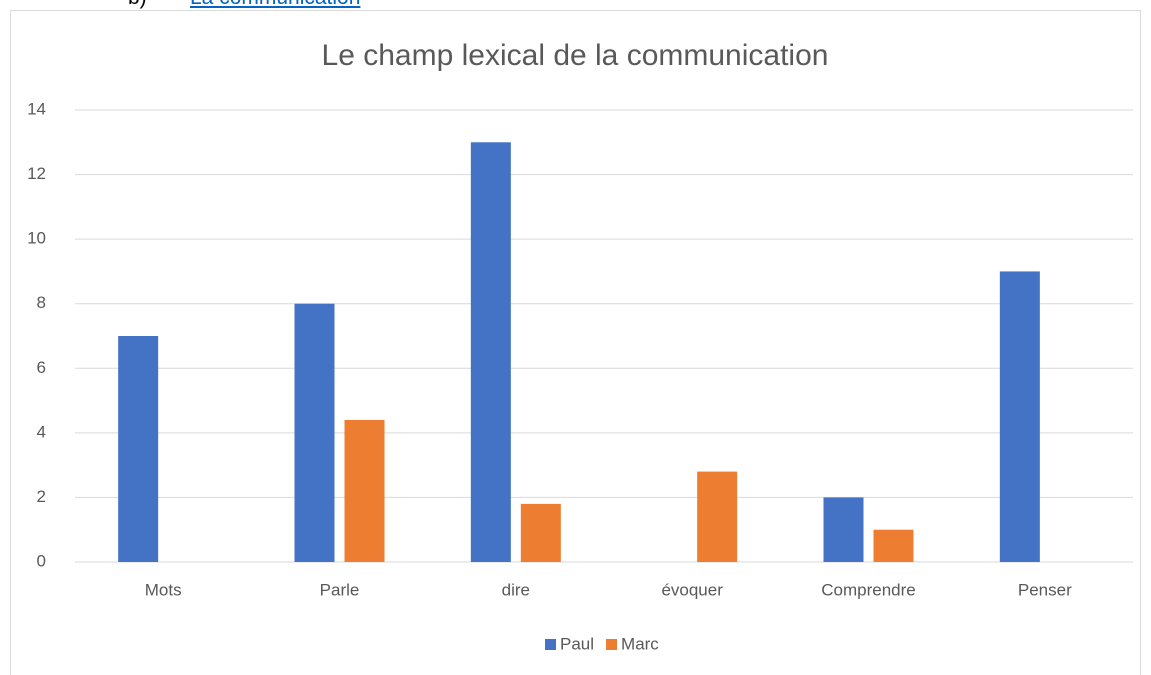 The image size is (1151, 675). I want to click on heading-marker: b), so click(137, 5).